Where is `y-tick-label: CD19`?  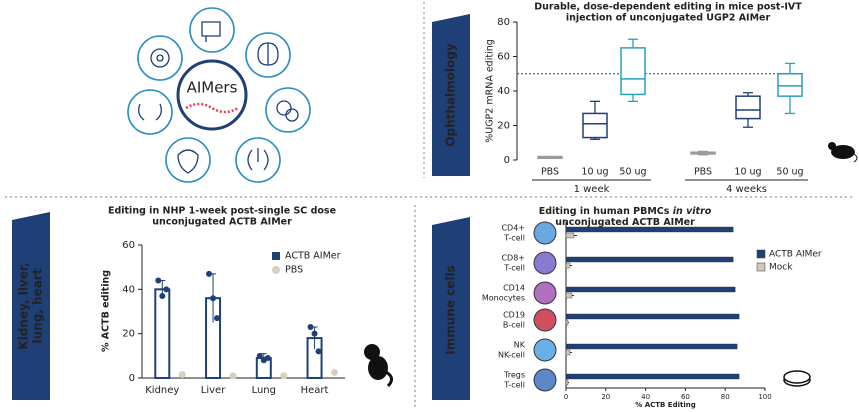 y-tick-label: CD19 is located at coordinates (514, 315).